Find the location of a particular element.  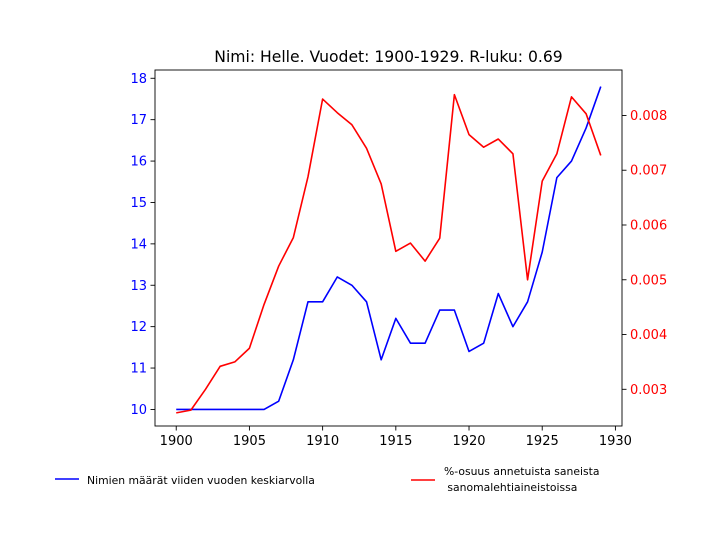

y-right-tick-label: 0.008 is located at coordinates (648, 116).